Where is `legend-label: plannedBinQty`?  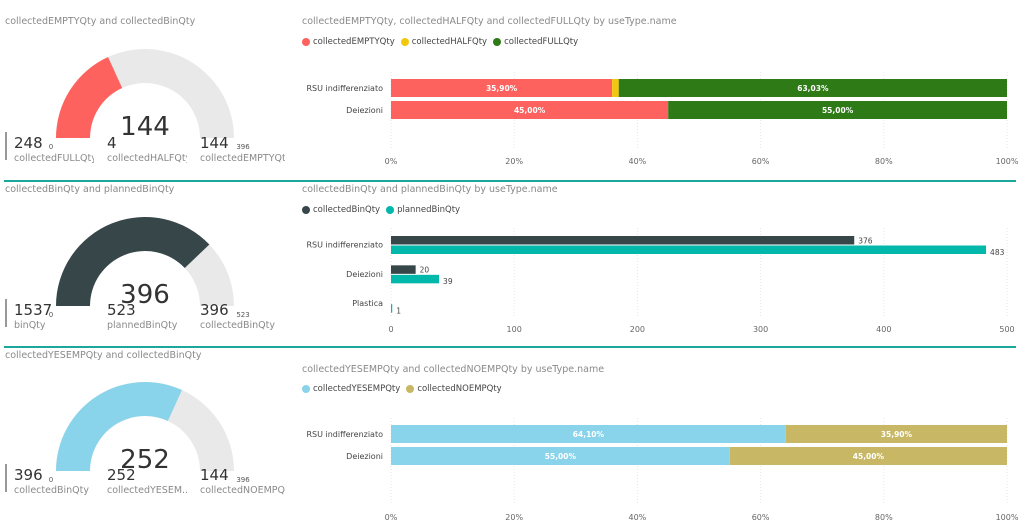
legend-label: plannedBinQty is located at coordinates (429, 210).